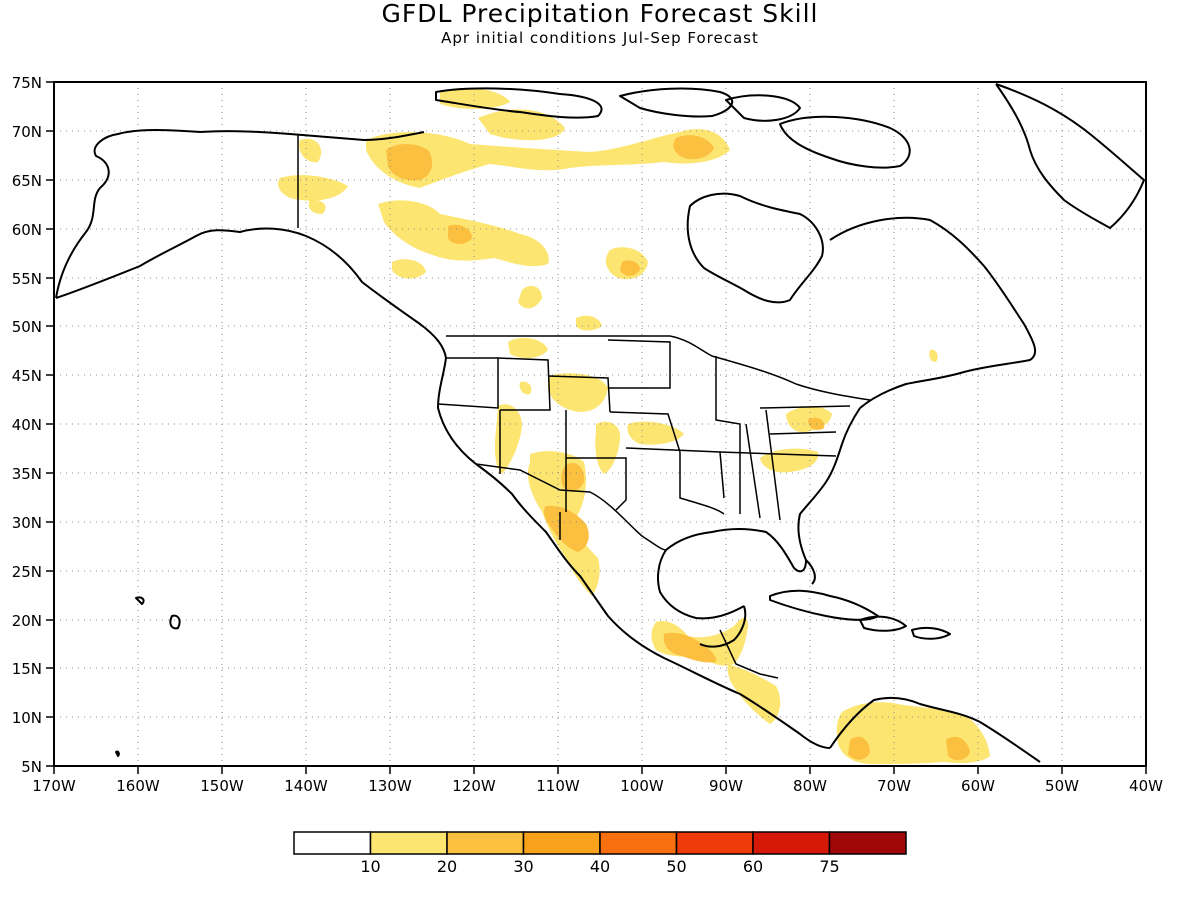  What do you see at coordinates (676, 866) in the screenshot?
I see `colorbar-label: 50` at bounding box center [676, 866].